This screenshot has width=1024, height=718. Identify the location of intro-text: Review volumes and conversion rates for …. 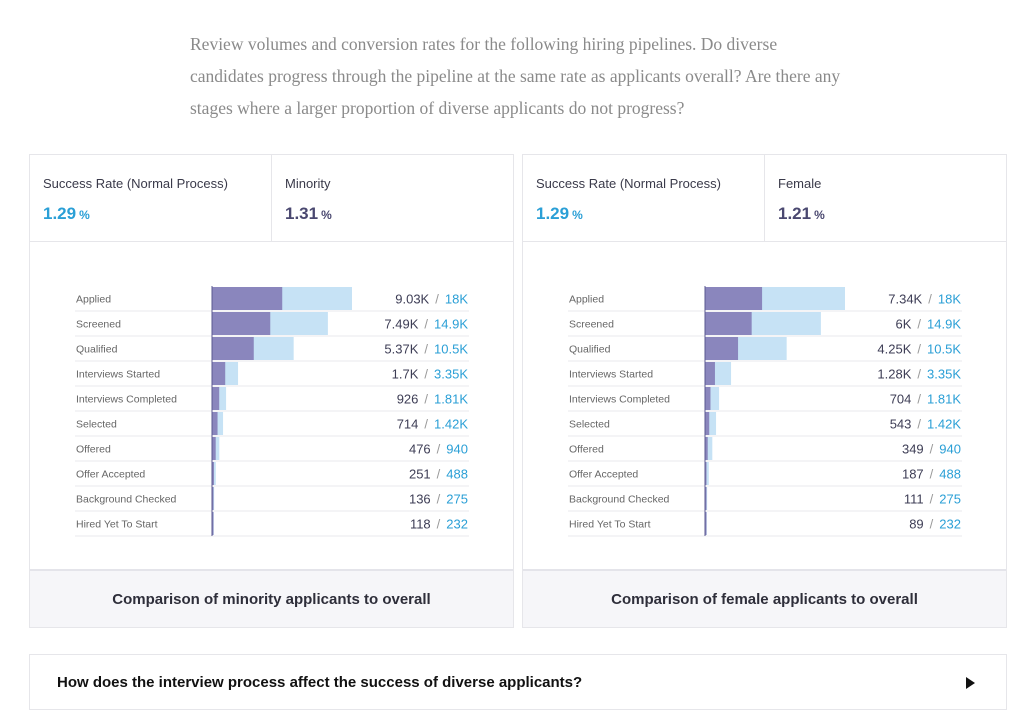
(515, 76).